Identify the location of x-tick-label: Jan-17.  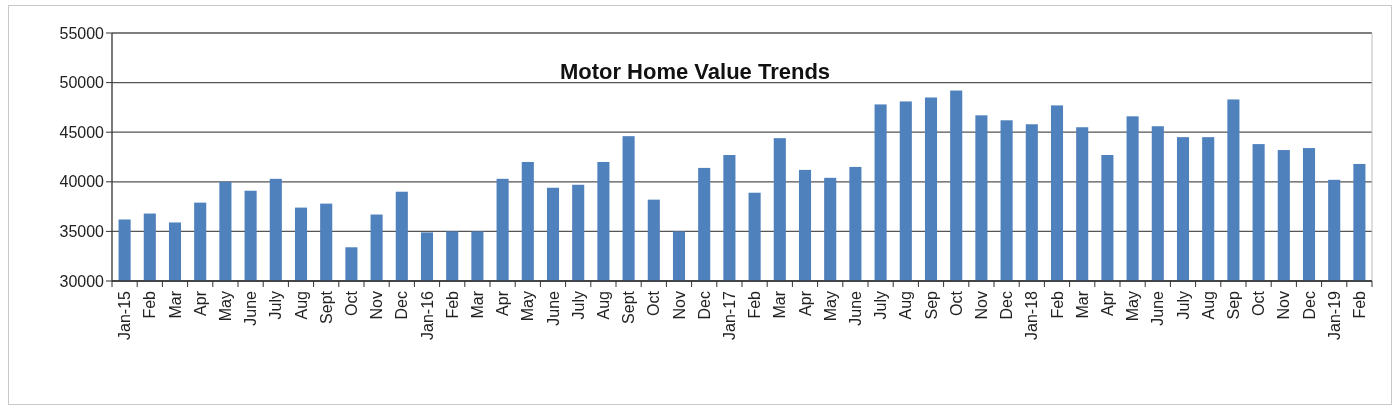
(729, 315).